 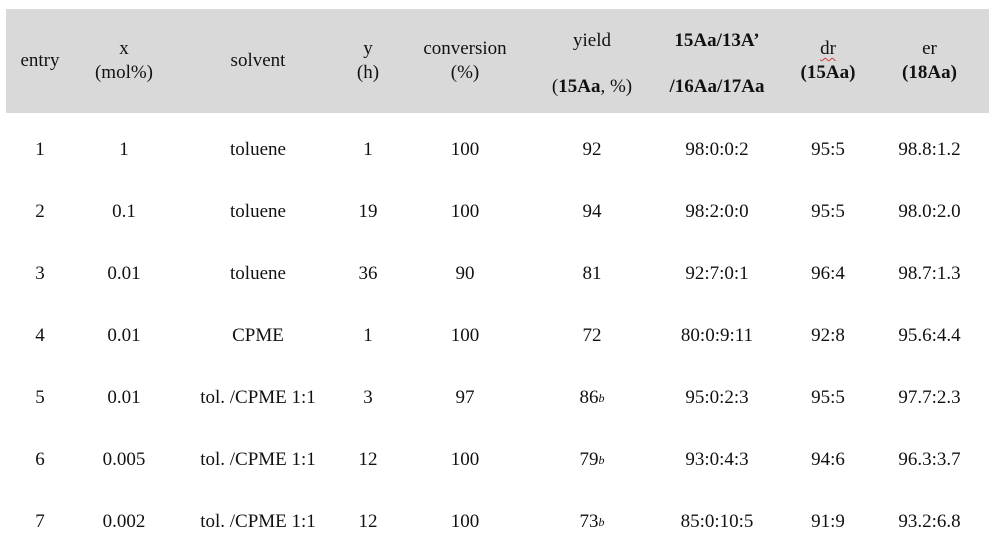 I want to click on cell-yield-value: 72, so click(x=592, y=335).